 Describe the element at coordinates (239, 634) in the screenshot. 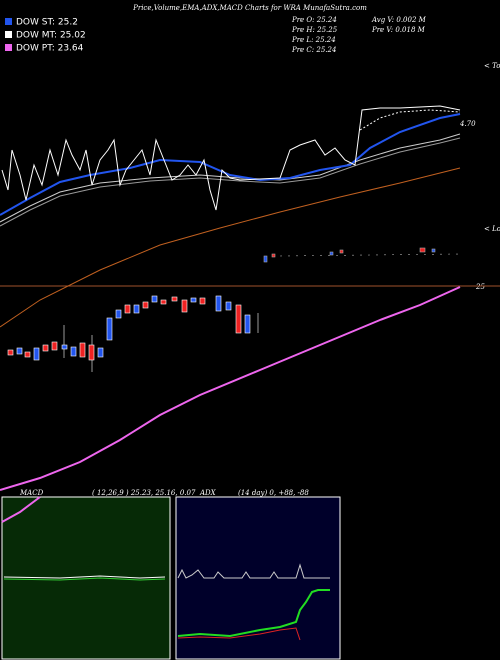

I see `minus-di` at that location.